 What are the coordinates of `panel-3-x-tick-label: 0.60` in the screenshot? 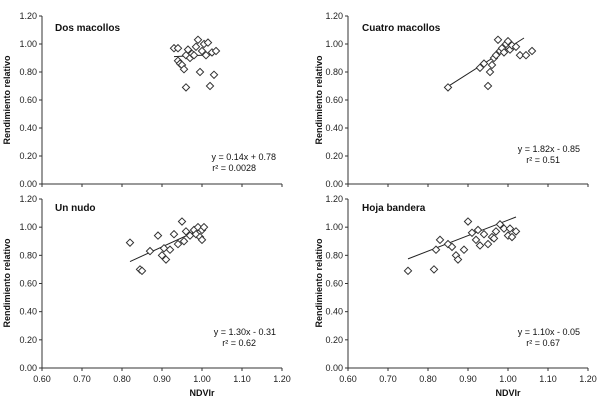 It's located at (42, 379).